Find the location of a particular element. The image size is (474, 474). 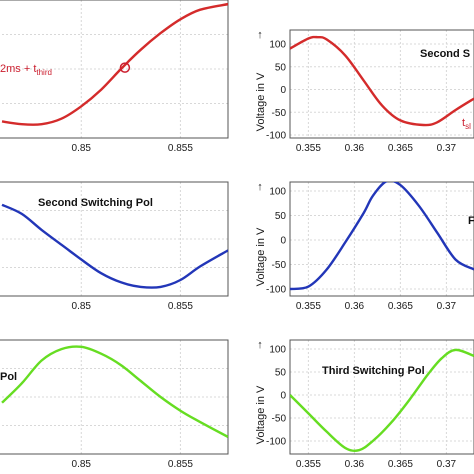

middle-left-annotation: Second Switching Pol is located at coordinates (95, 203).